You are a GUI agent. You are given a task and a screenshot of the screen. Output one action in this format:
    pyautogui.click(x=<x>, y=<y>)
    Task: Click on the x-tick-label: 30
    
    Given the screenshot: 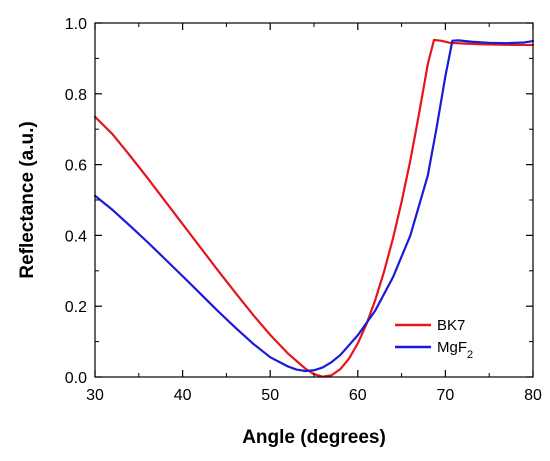 What is the action you would take?
    pyautogui.click(x=95, y=395)
    